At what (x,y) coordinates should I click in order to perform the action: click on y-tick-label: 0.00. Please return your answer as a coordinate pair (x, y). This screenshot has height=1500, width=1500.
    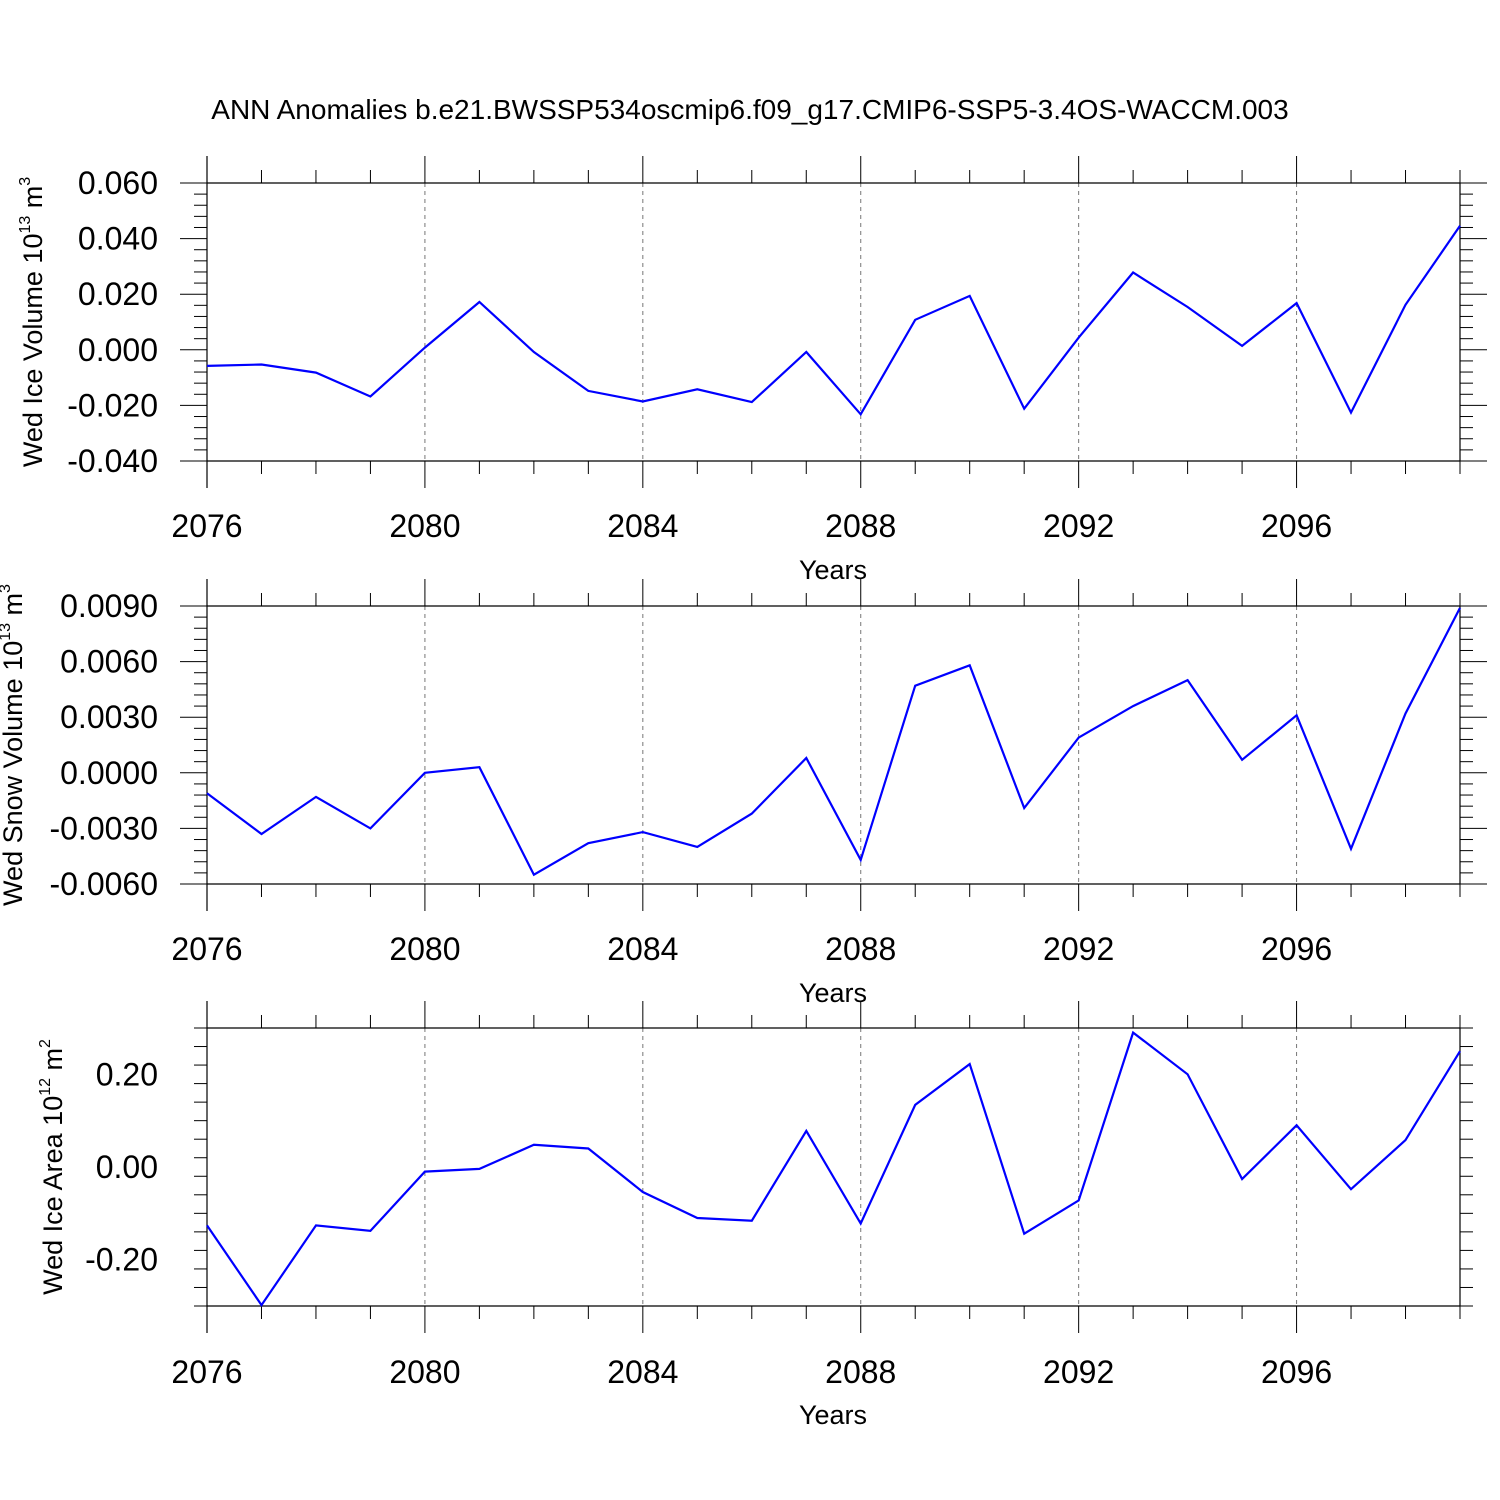
    Looking at the image, I should click on (127, 1167).